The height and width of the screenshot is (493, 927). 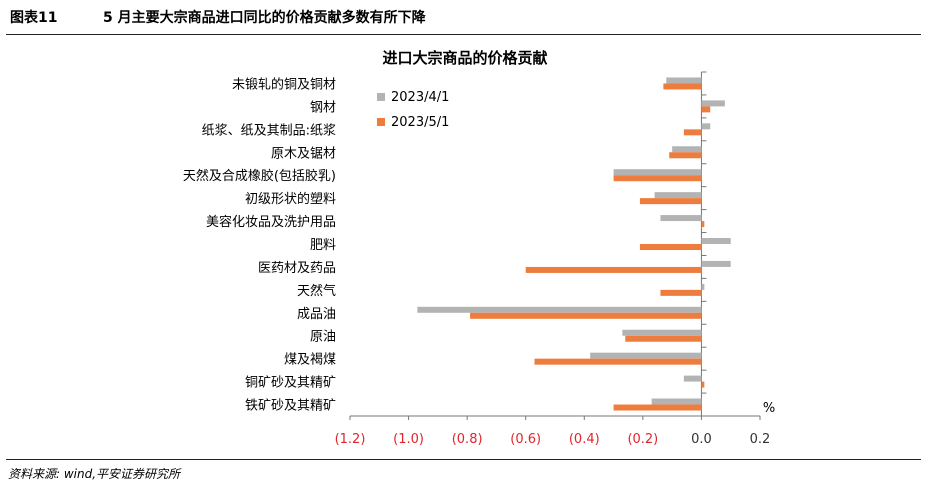 I want to click on legend-label: 2023/5/1, so click(x=420, y=122).